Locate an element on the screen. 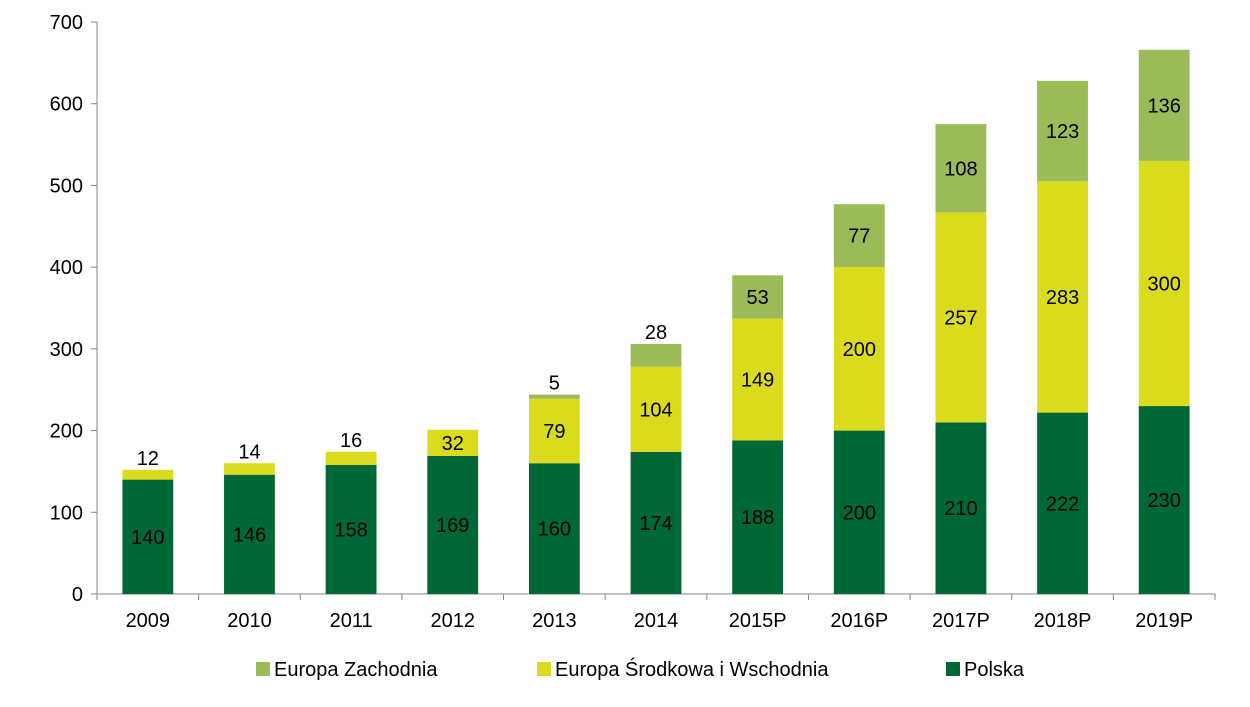 This screenshot has height=707, width=1250. data-label: 300 is located at coordinates (1163, 284).